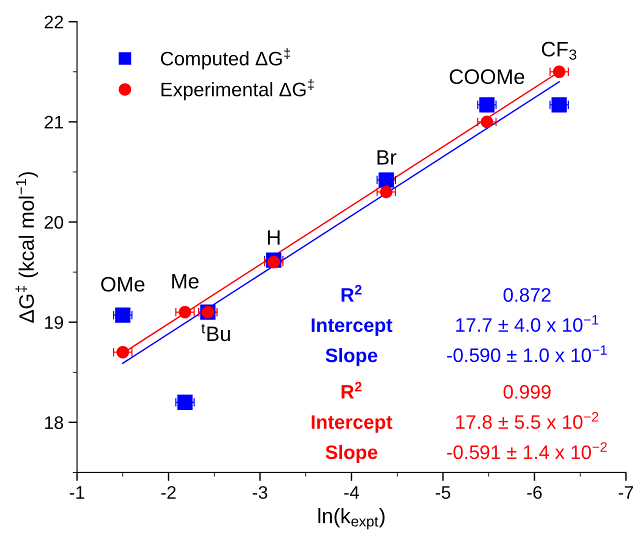 This screenshot has height=543, width=642. I want to click on annotation: 0.999, so click(527, 391).